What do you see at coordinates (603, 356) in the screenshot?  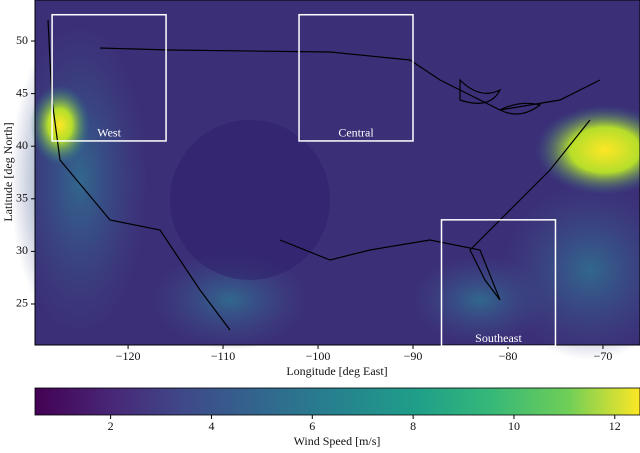 I see `x-tick-label: −70` at bounding box center [603, 356].